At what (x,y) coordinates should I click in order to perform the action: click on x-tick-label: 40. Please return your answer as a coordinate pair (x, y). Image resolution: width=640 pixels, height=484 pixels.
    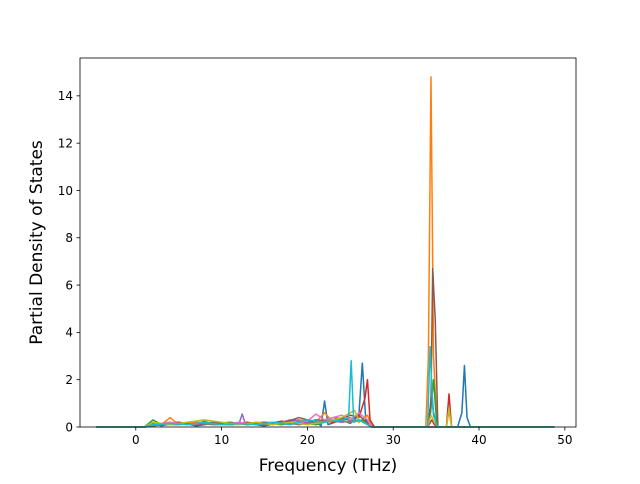
    Looking at the image, I should click on (478, 440).